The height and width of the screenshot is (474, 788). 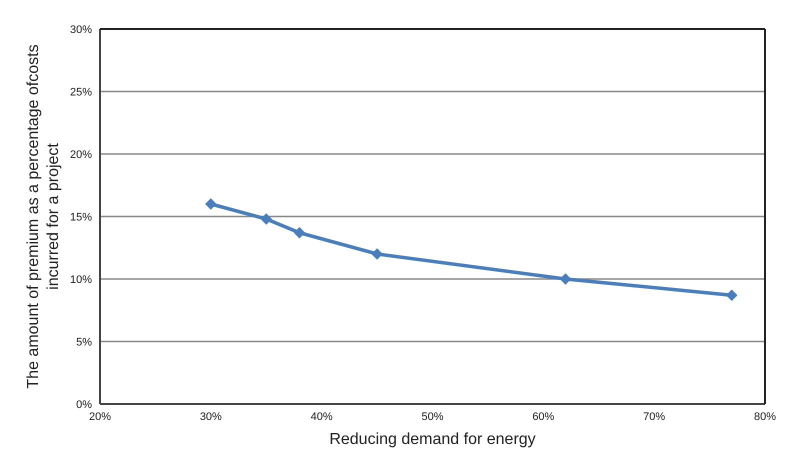 What do you see at coordinates (654, 416) in the screenshot?
I see `x-tick-label: 70%` at bounding box center [654, 416].